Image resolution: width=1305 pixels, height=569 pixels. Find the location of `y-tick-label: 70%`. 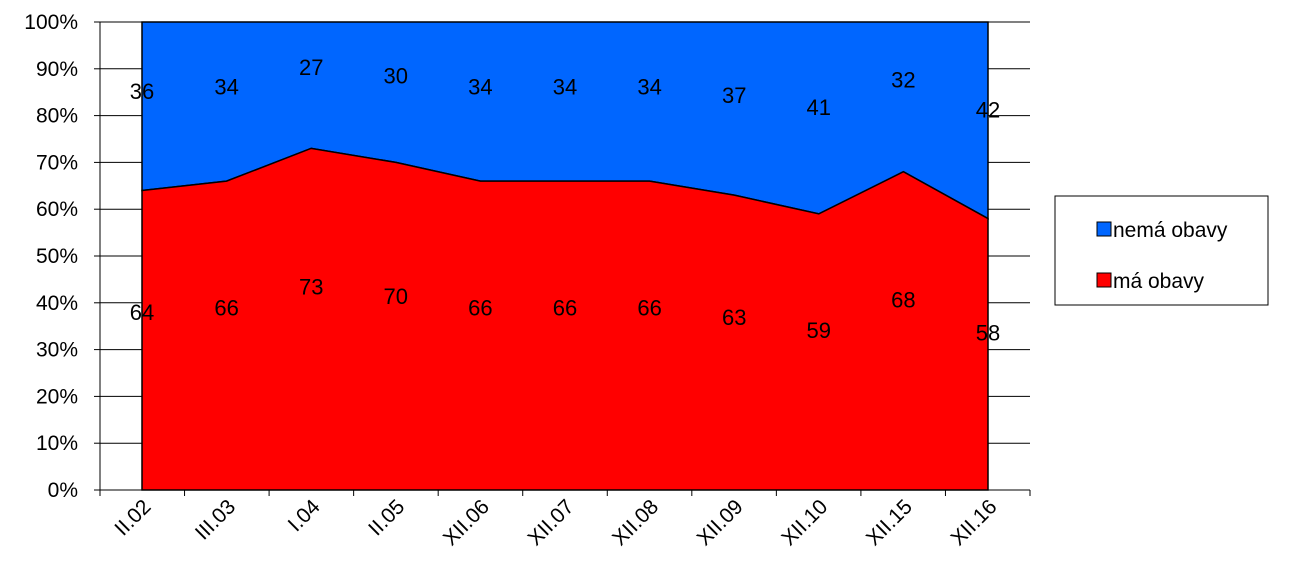

y-tick-label: 70% is located at coordinates (57, 162).